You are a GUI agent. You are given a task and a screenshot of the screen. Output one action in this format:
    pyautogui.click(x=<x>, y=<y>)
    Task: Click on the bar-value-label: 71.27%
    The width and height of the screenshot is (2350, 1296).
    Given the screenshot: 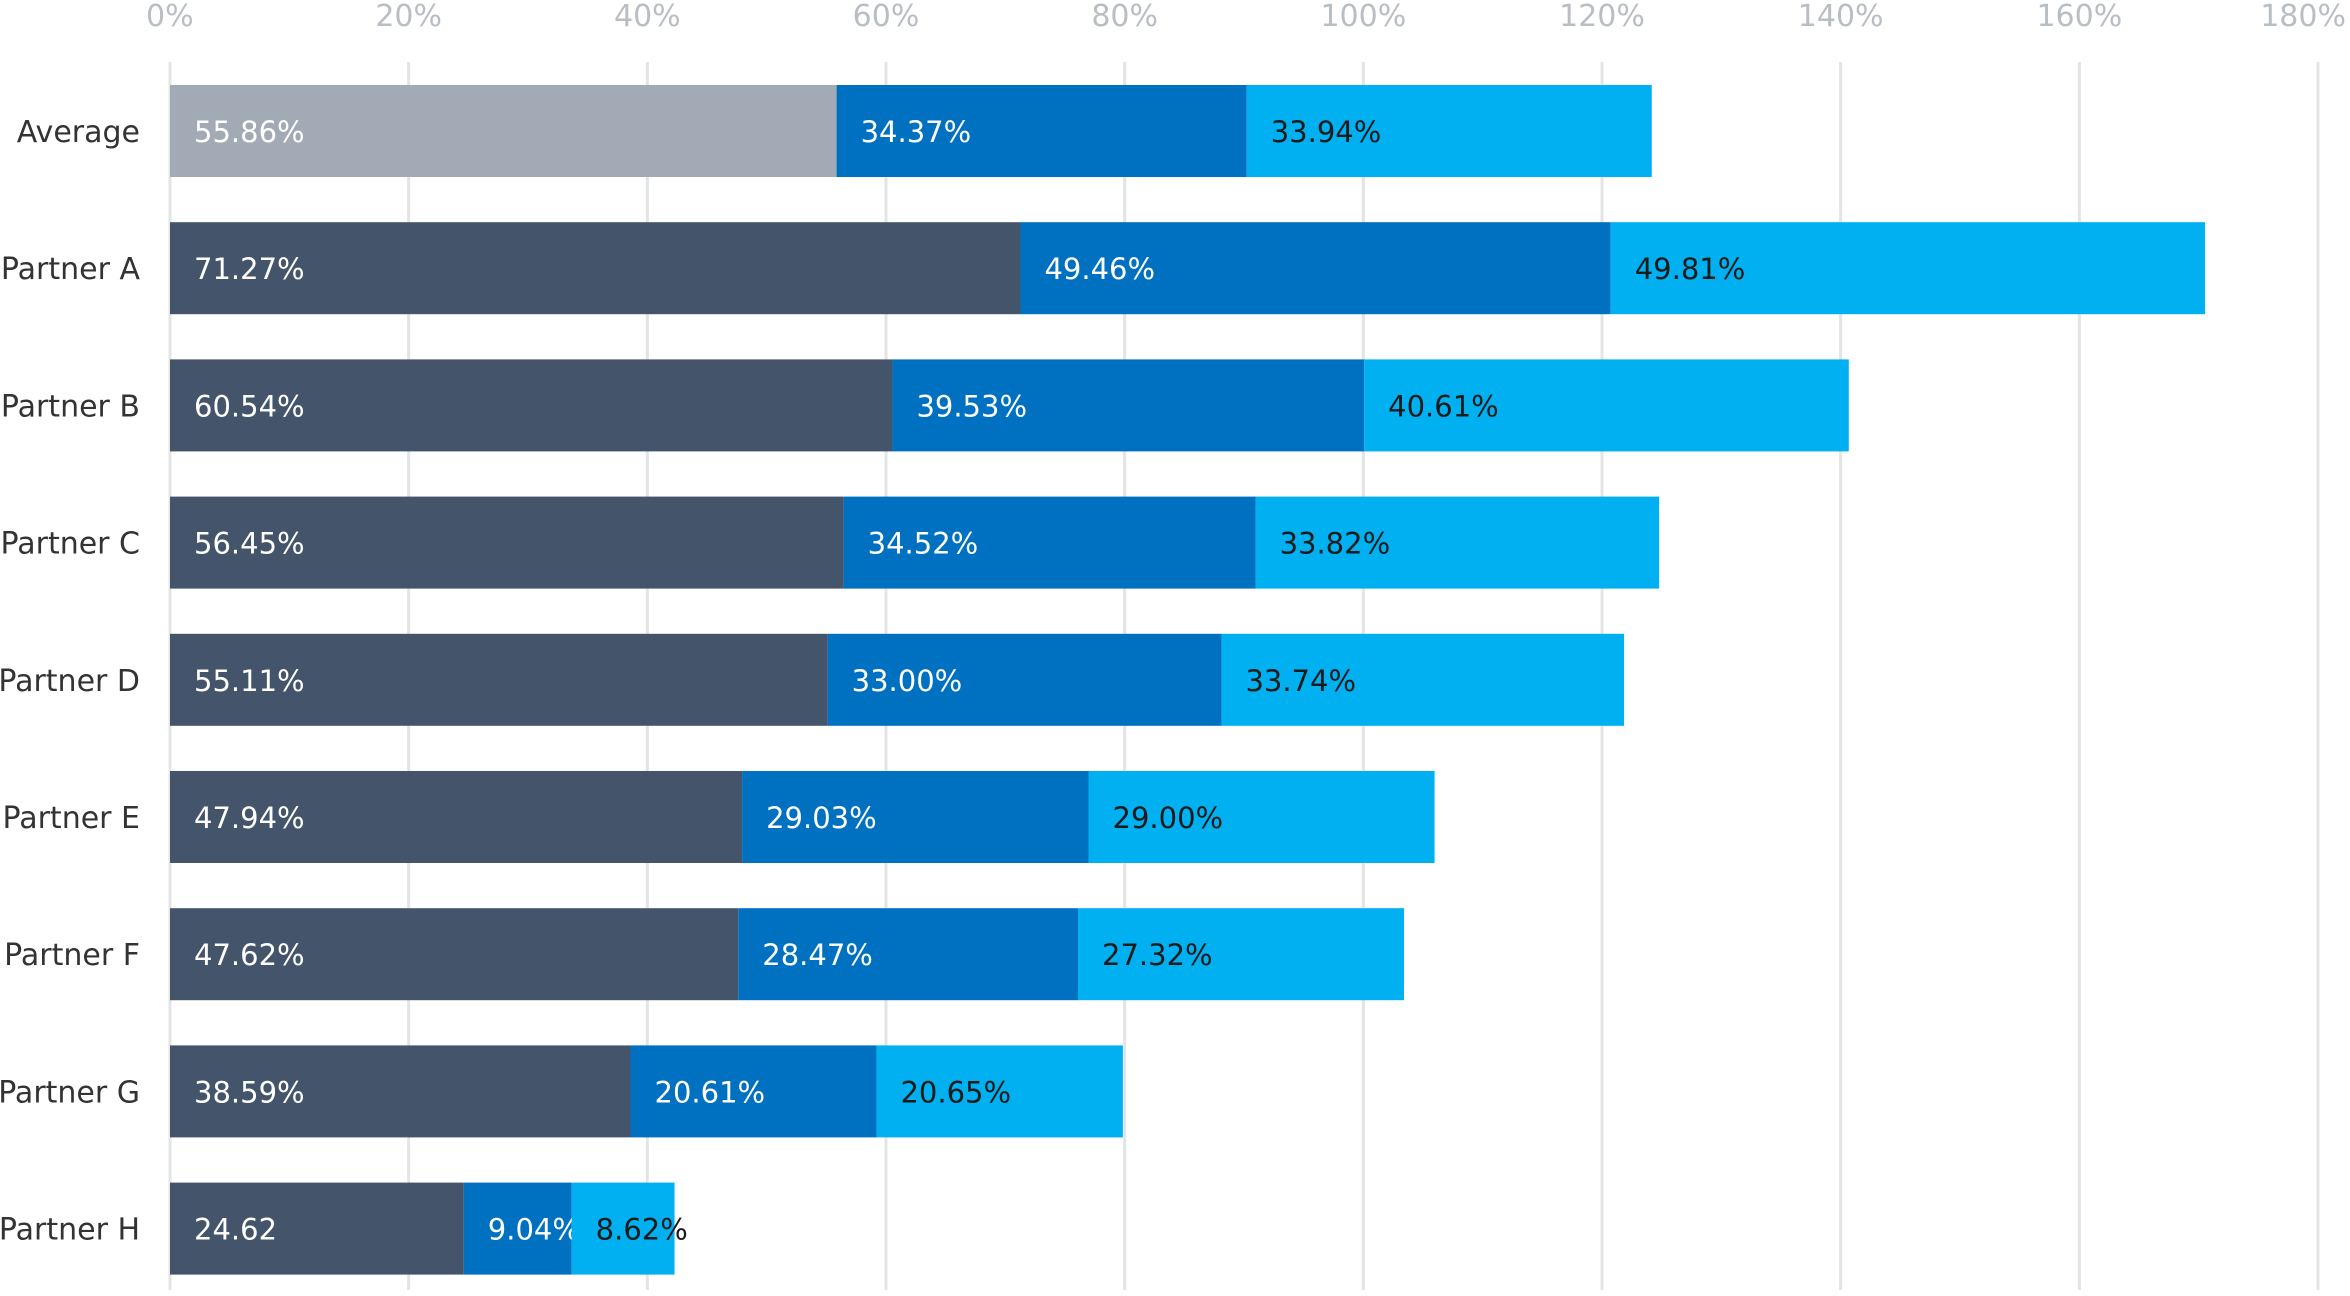 What is the action you would take?
    pyautogui.click(x=249, y=269)
    